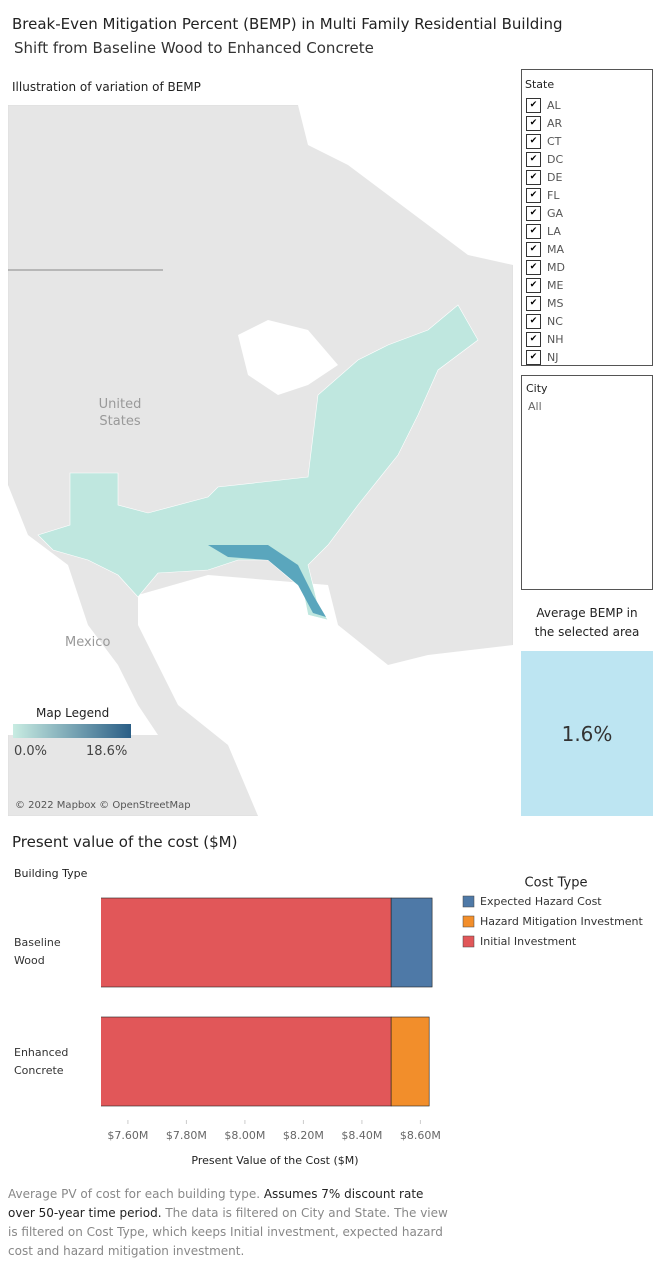 This screenshot has width=664, height=1268. I want to click on filter-option: ✔ MD, so click(587, 267).